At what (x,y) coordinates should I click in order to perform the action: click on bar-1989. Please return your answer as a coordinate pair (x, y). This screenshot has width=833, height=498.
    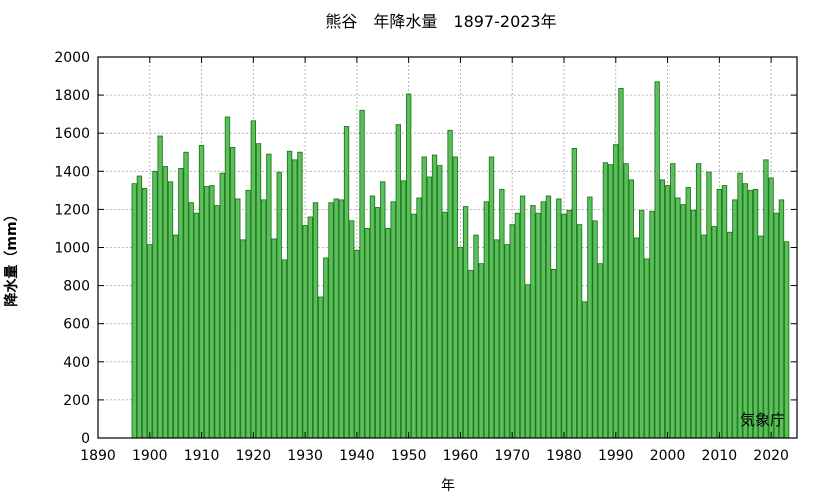
    Looking at the image, I should click on (610, 301).